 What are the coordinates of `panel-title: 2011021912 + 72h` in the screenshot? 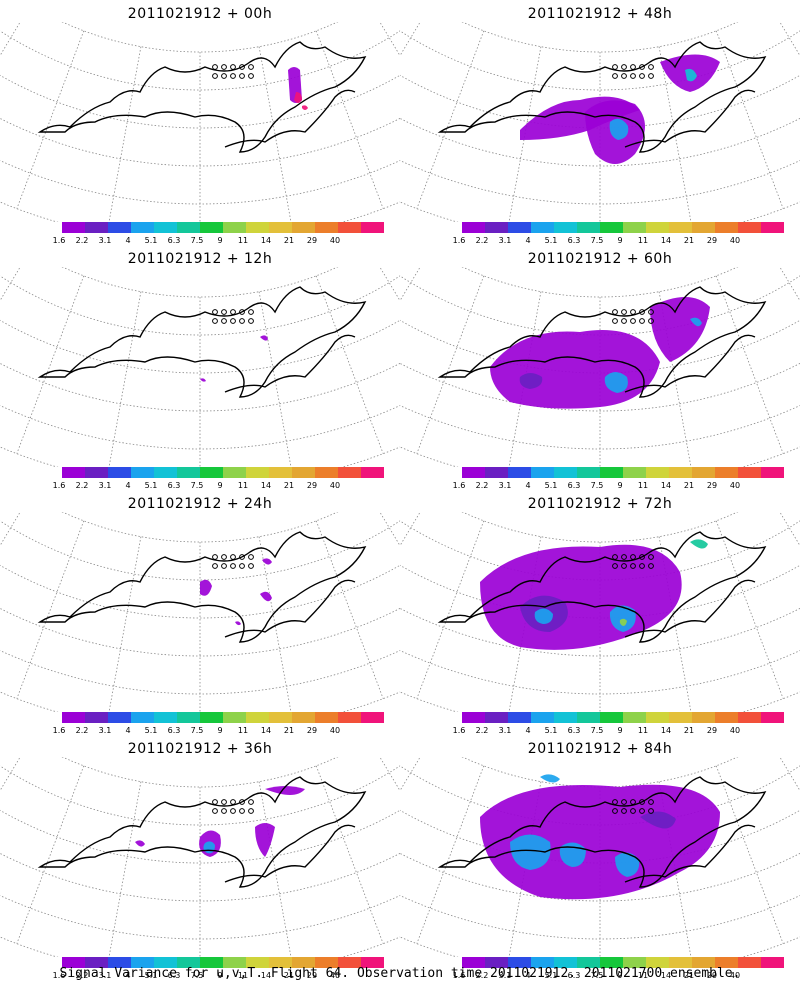 It's located at (600, 504).